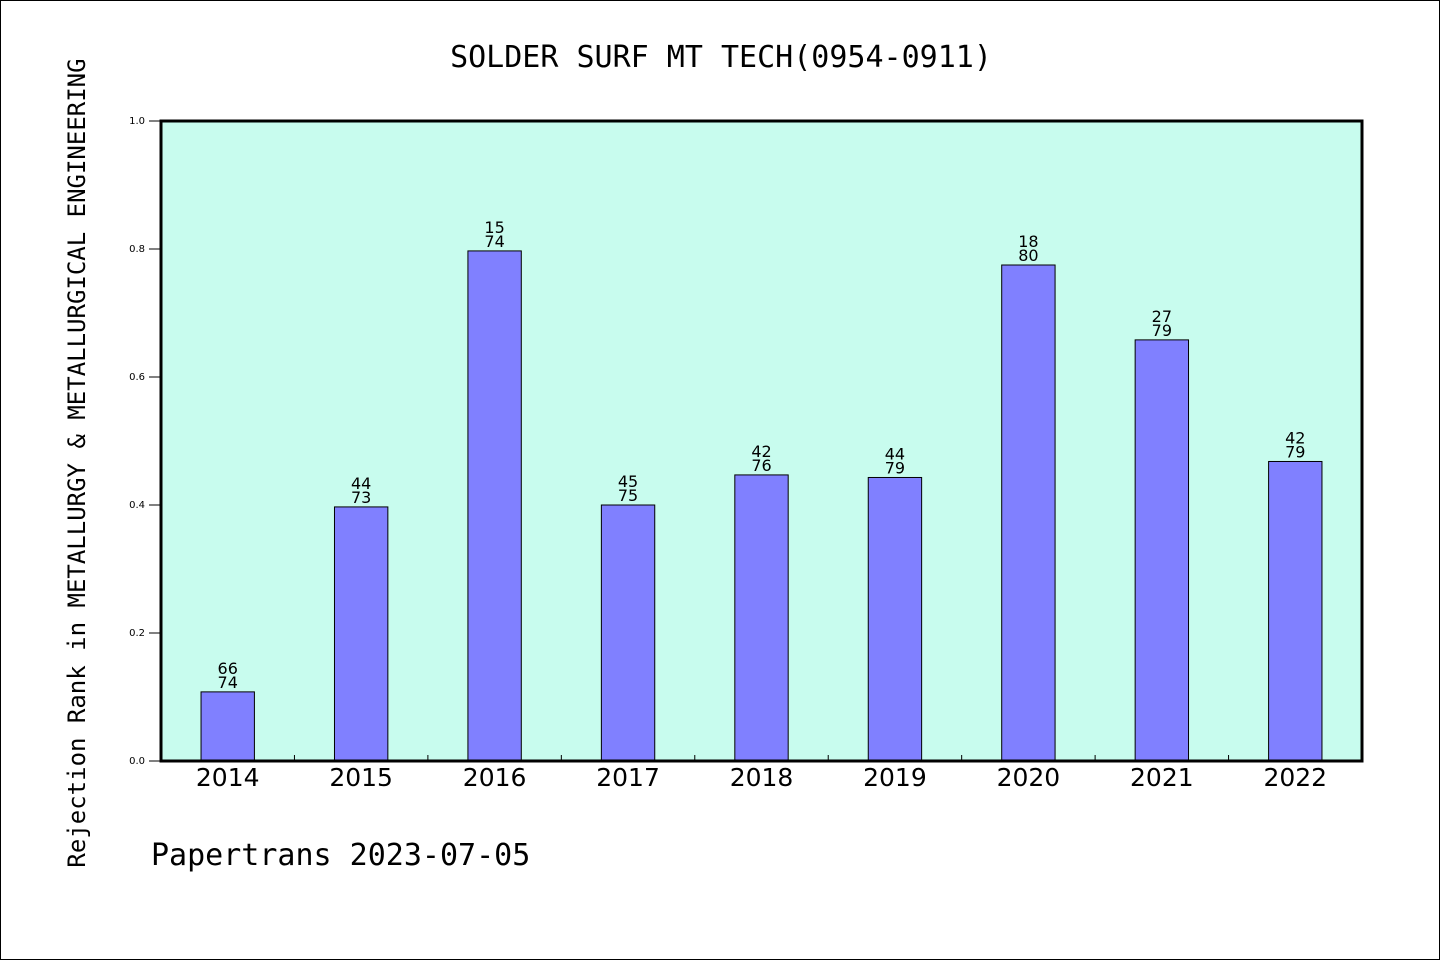  I want to click on x-tick-label: 2017, so click(628, 777).